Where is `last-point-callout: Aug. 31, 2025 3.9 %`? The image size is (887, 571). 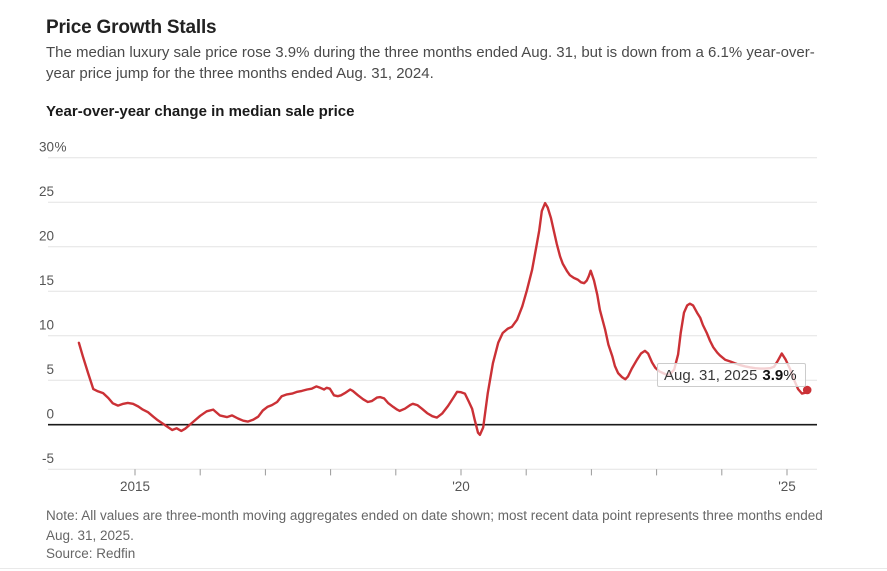 last-point-callout: Aug. 31, 2025 3.9 % is located at coordinates (731, 375).